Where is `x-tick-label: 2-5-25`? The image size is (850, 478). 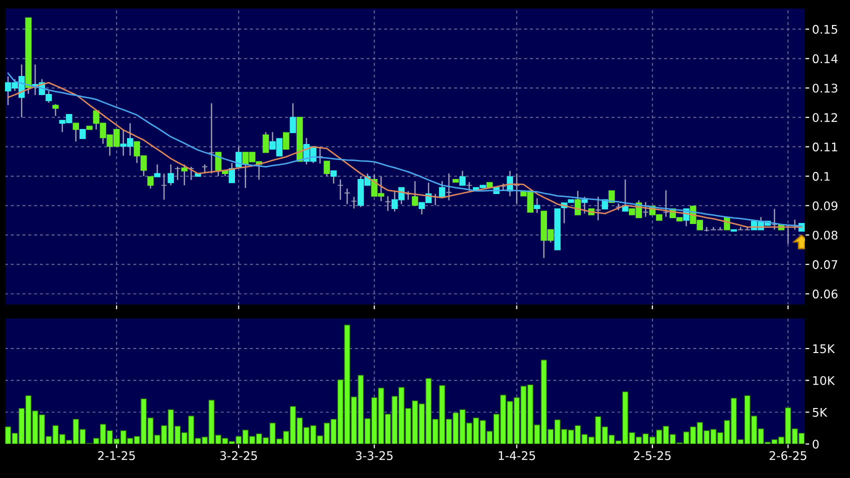 x-tick-label: 2-5-25 is located at coordinates (652, 455).